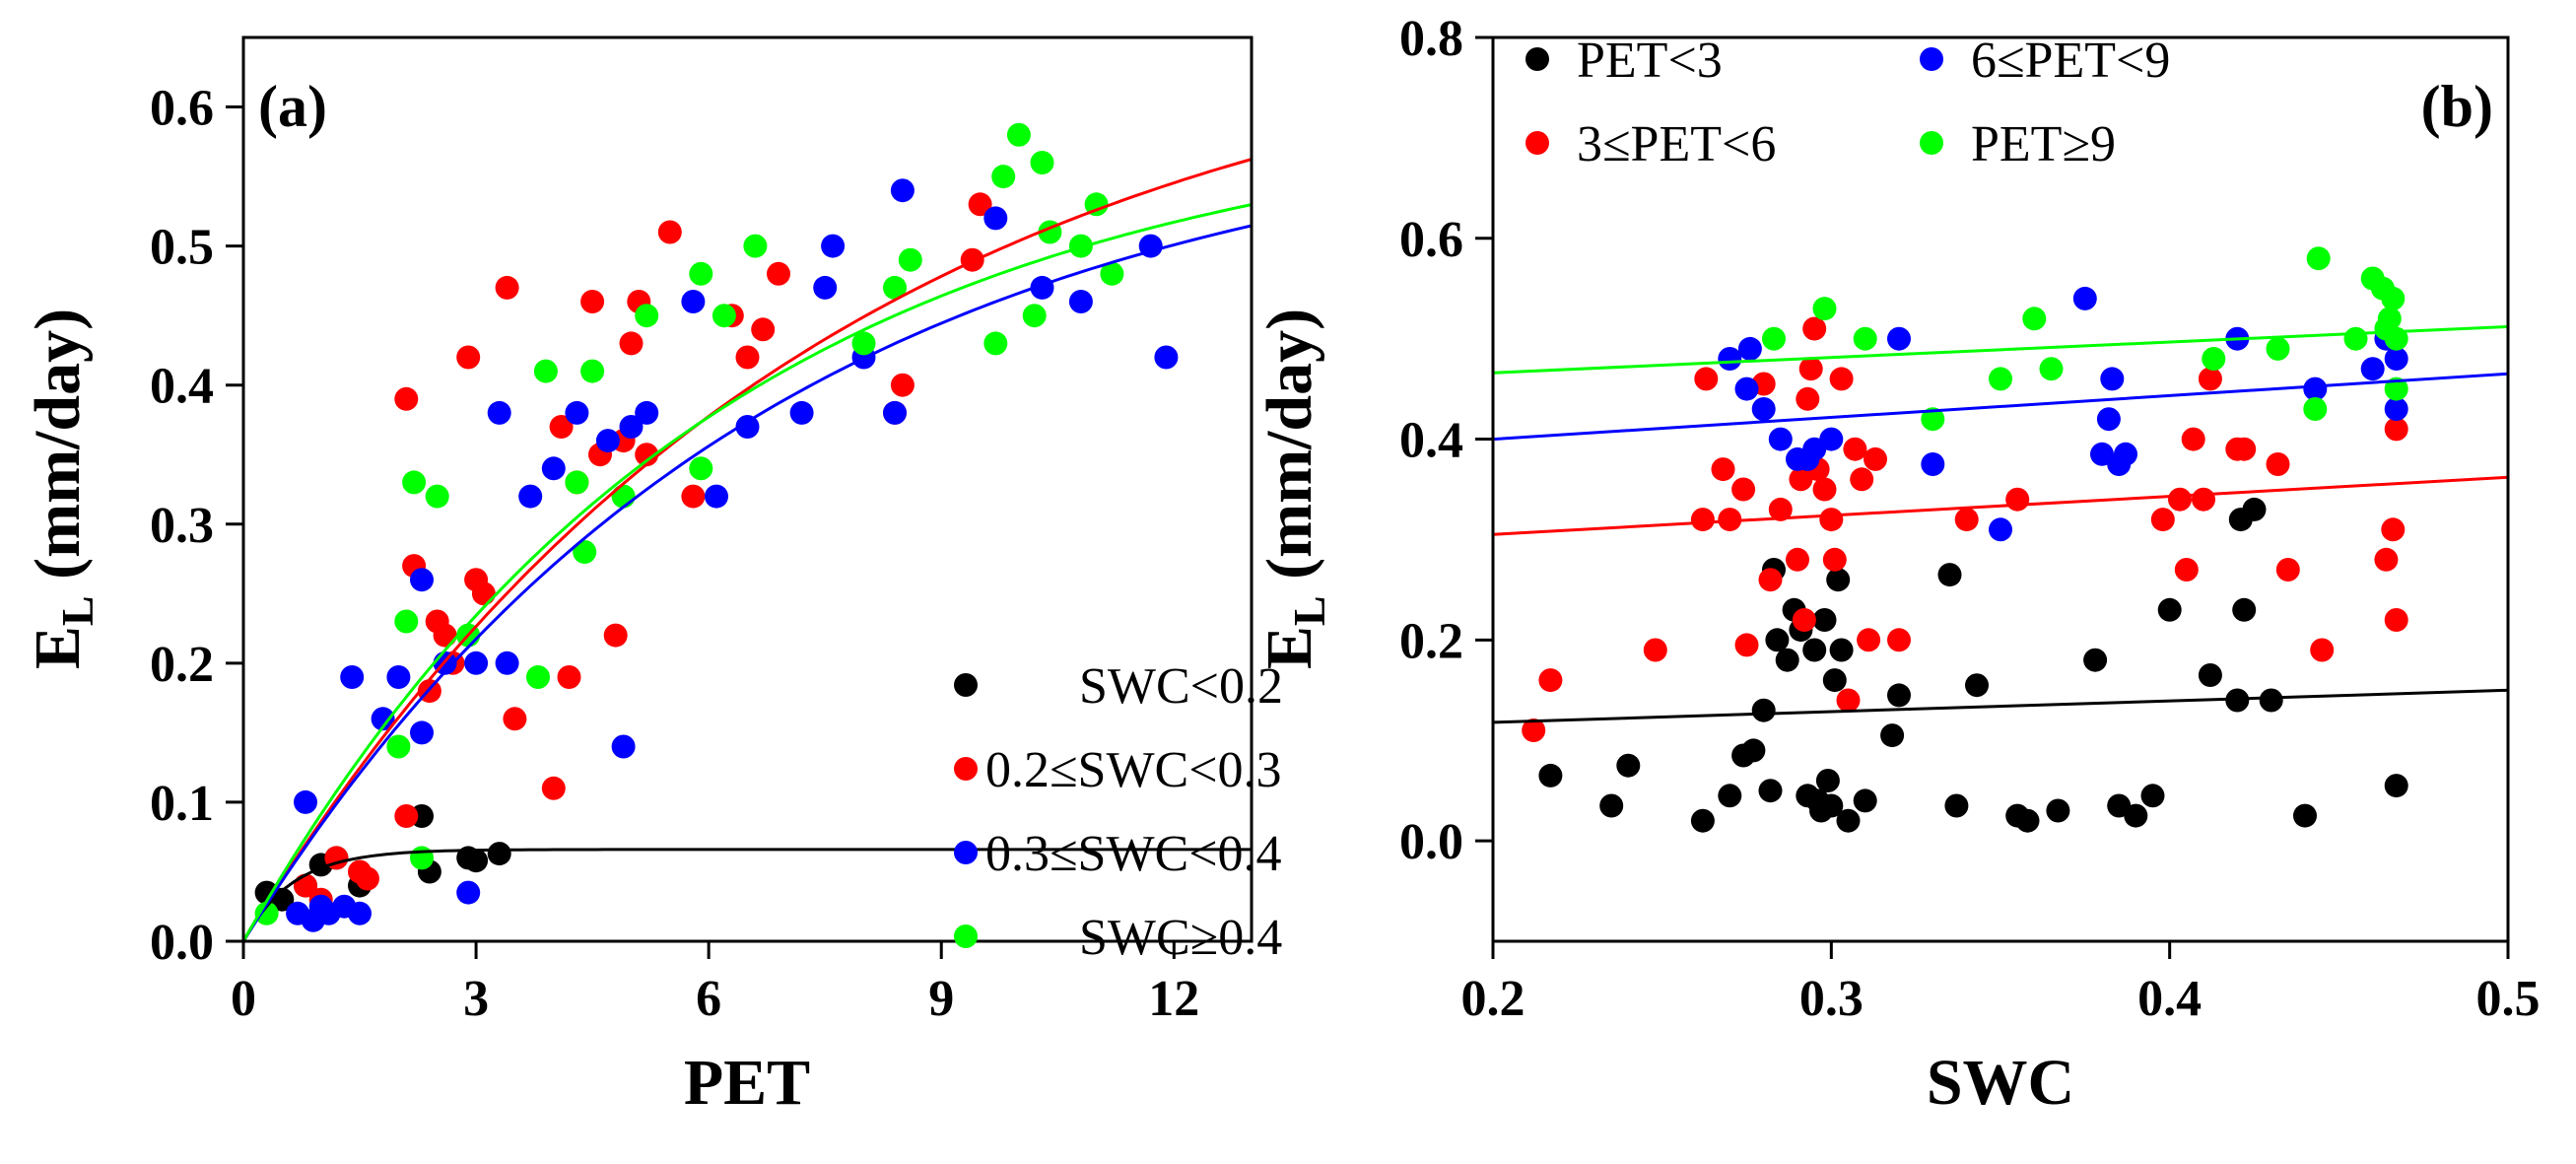 This screenshot has height=1164, width=2576. I want to click on panel-a-tag: (a), so click(292, 106).